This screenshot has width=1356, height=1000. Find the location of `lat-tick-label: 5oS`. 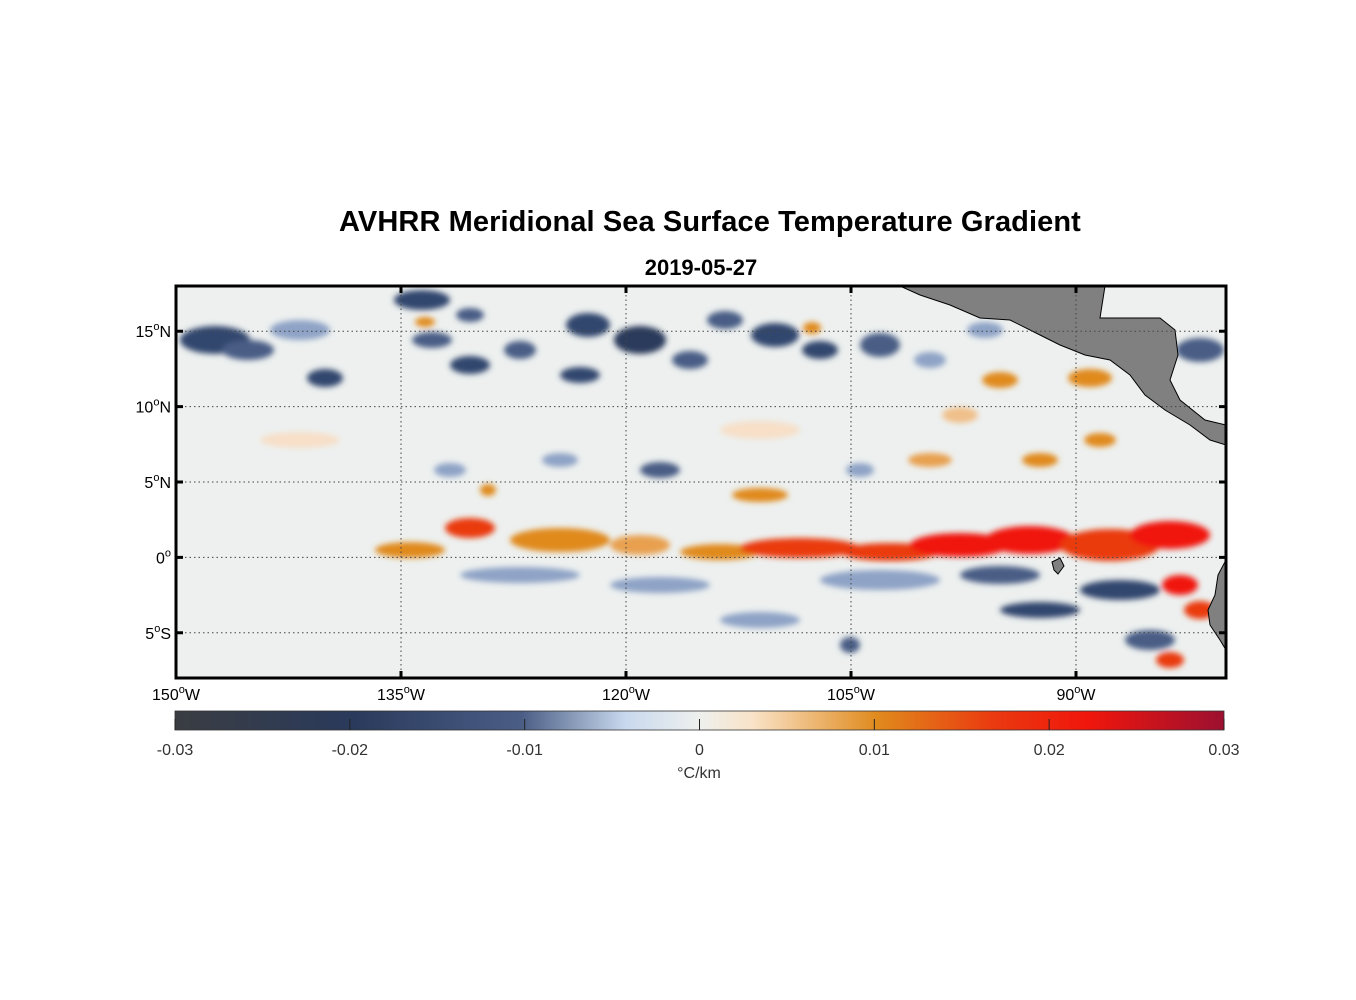

lat-tick-label: 5oS is located at coordinates (158, 633).